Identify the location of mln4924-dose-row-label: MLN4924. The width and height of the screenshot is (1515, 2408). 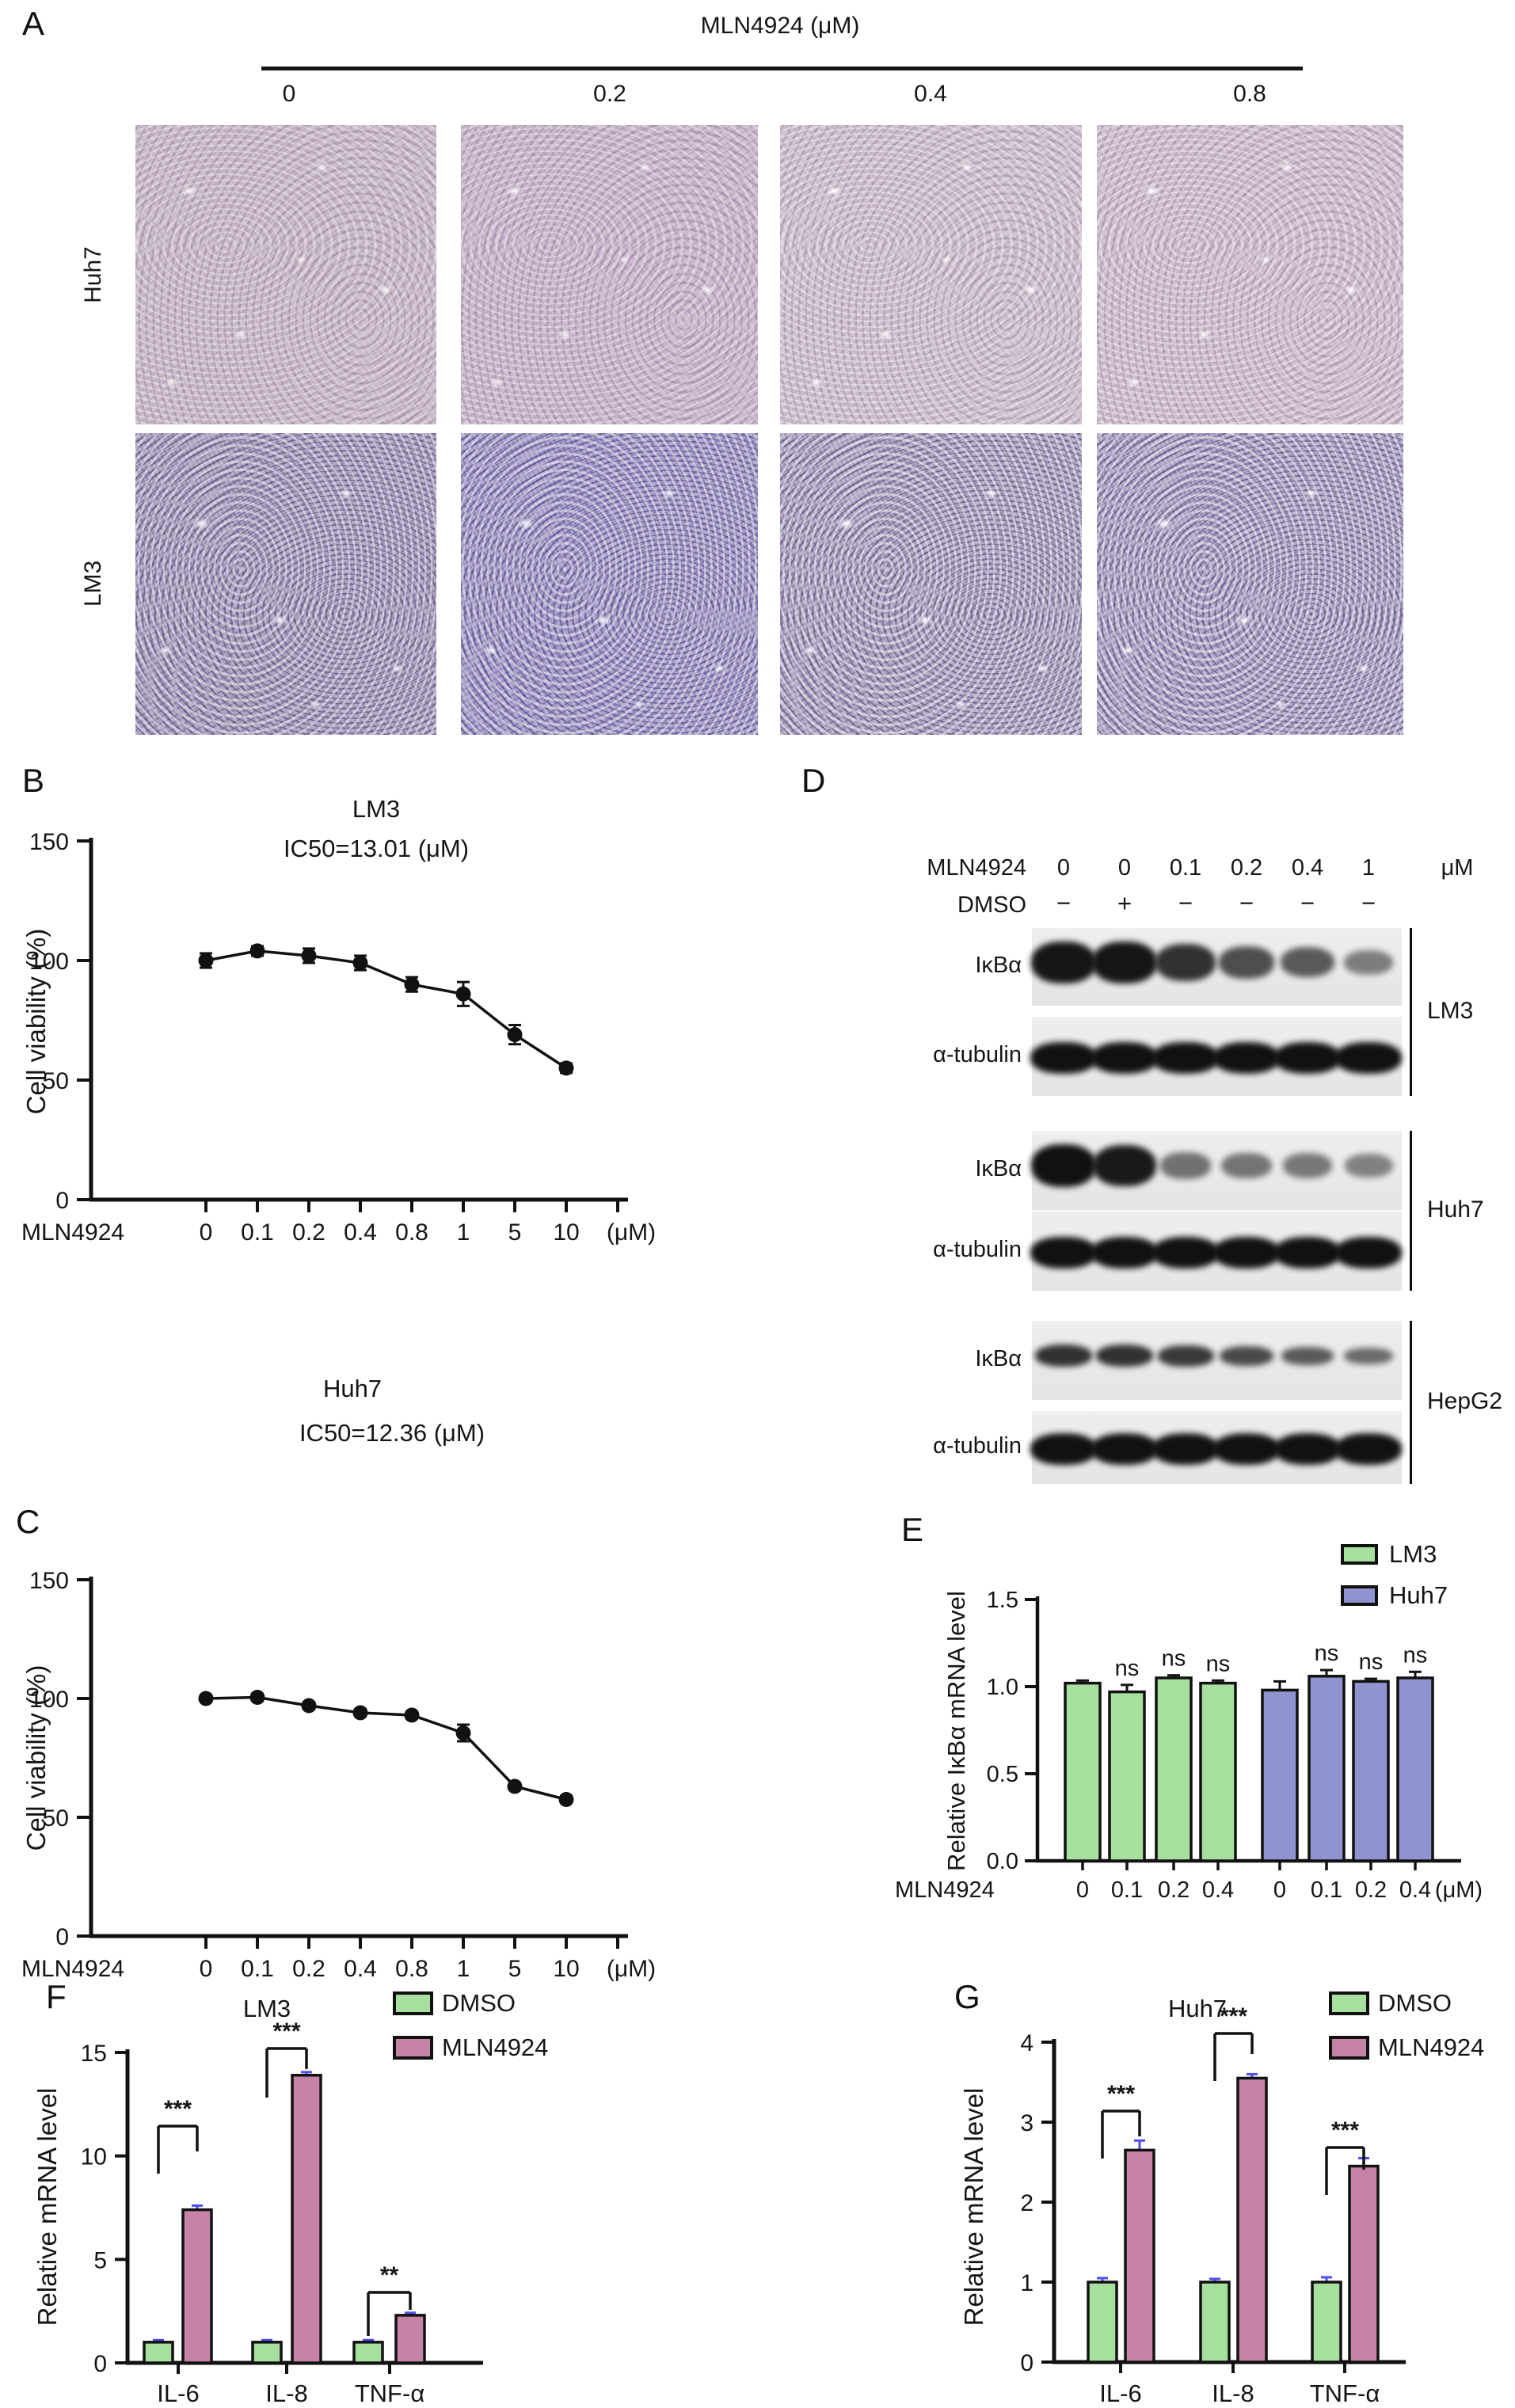
(976, 868).